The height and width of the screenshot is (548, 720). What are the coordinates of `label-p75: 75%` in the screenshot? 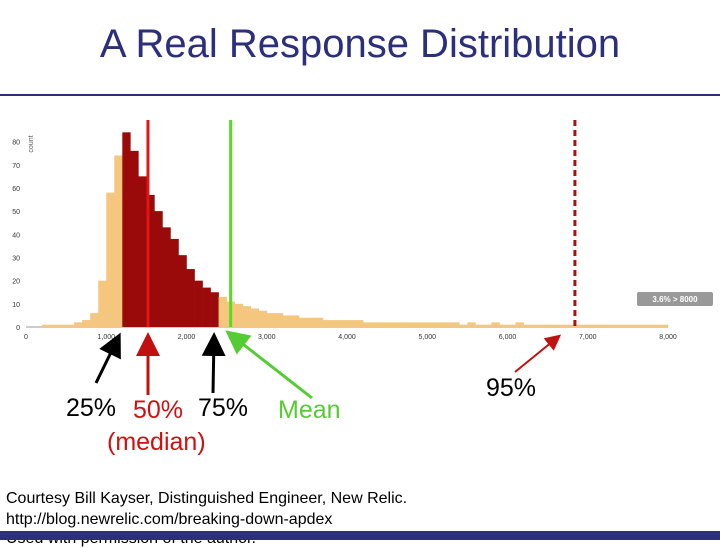 It's located at (223, 408).